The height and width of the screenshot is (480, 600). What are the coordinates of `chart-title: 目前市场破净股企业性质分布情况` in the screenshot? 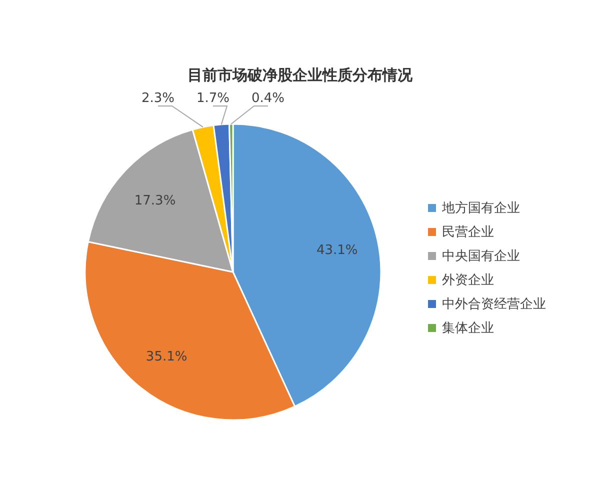 It's located at (301, 75).